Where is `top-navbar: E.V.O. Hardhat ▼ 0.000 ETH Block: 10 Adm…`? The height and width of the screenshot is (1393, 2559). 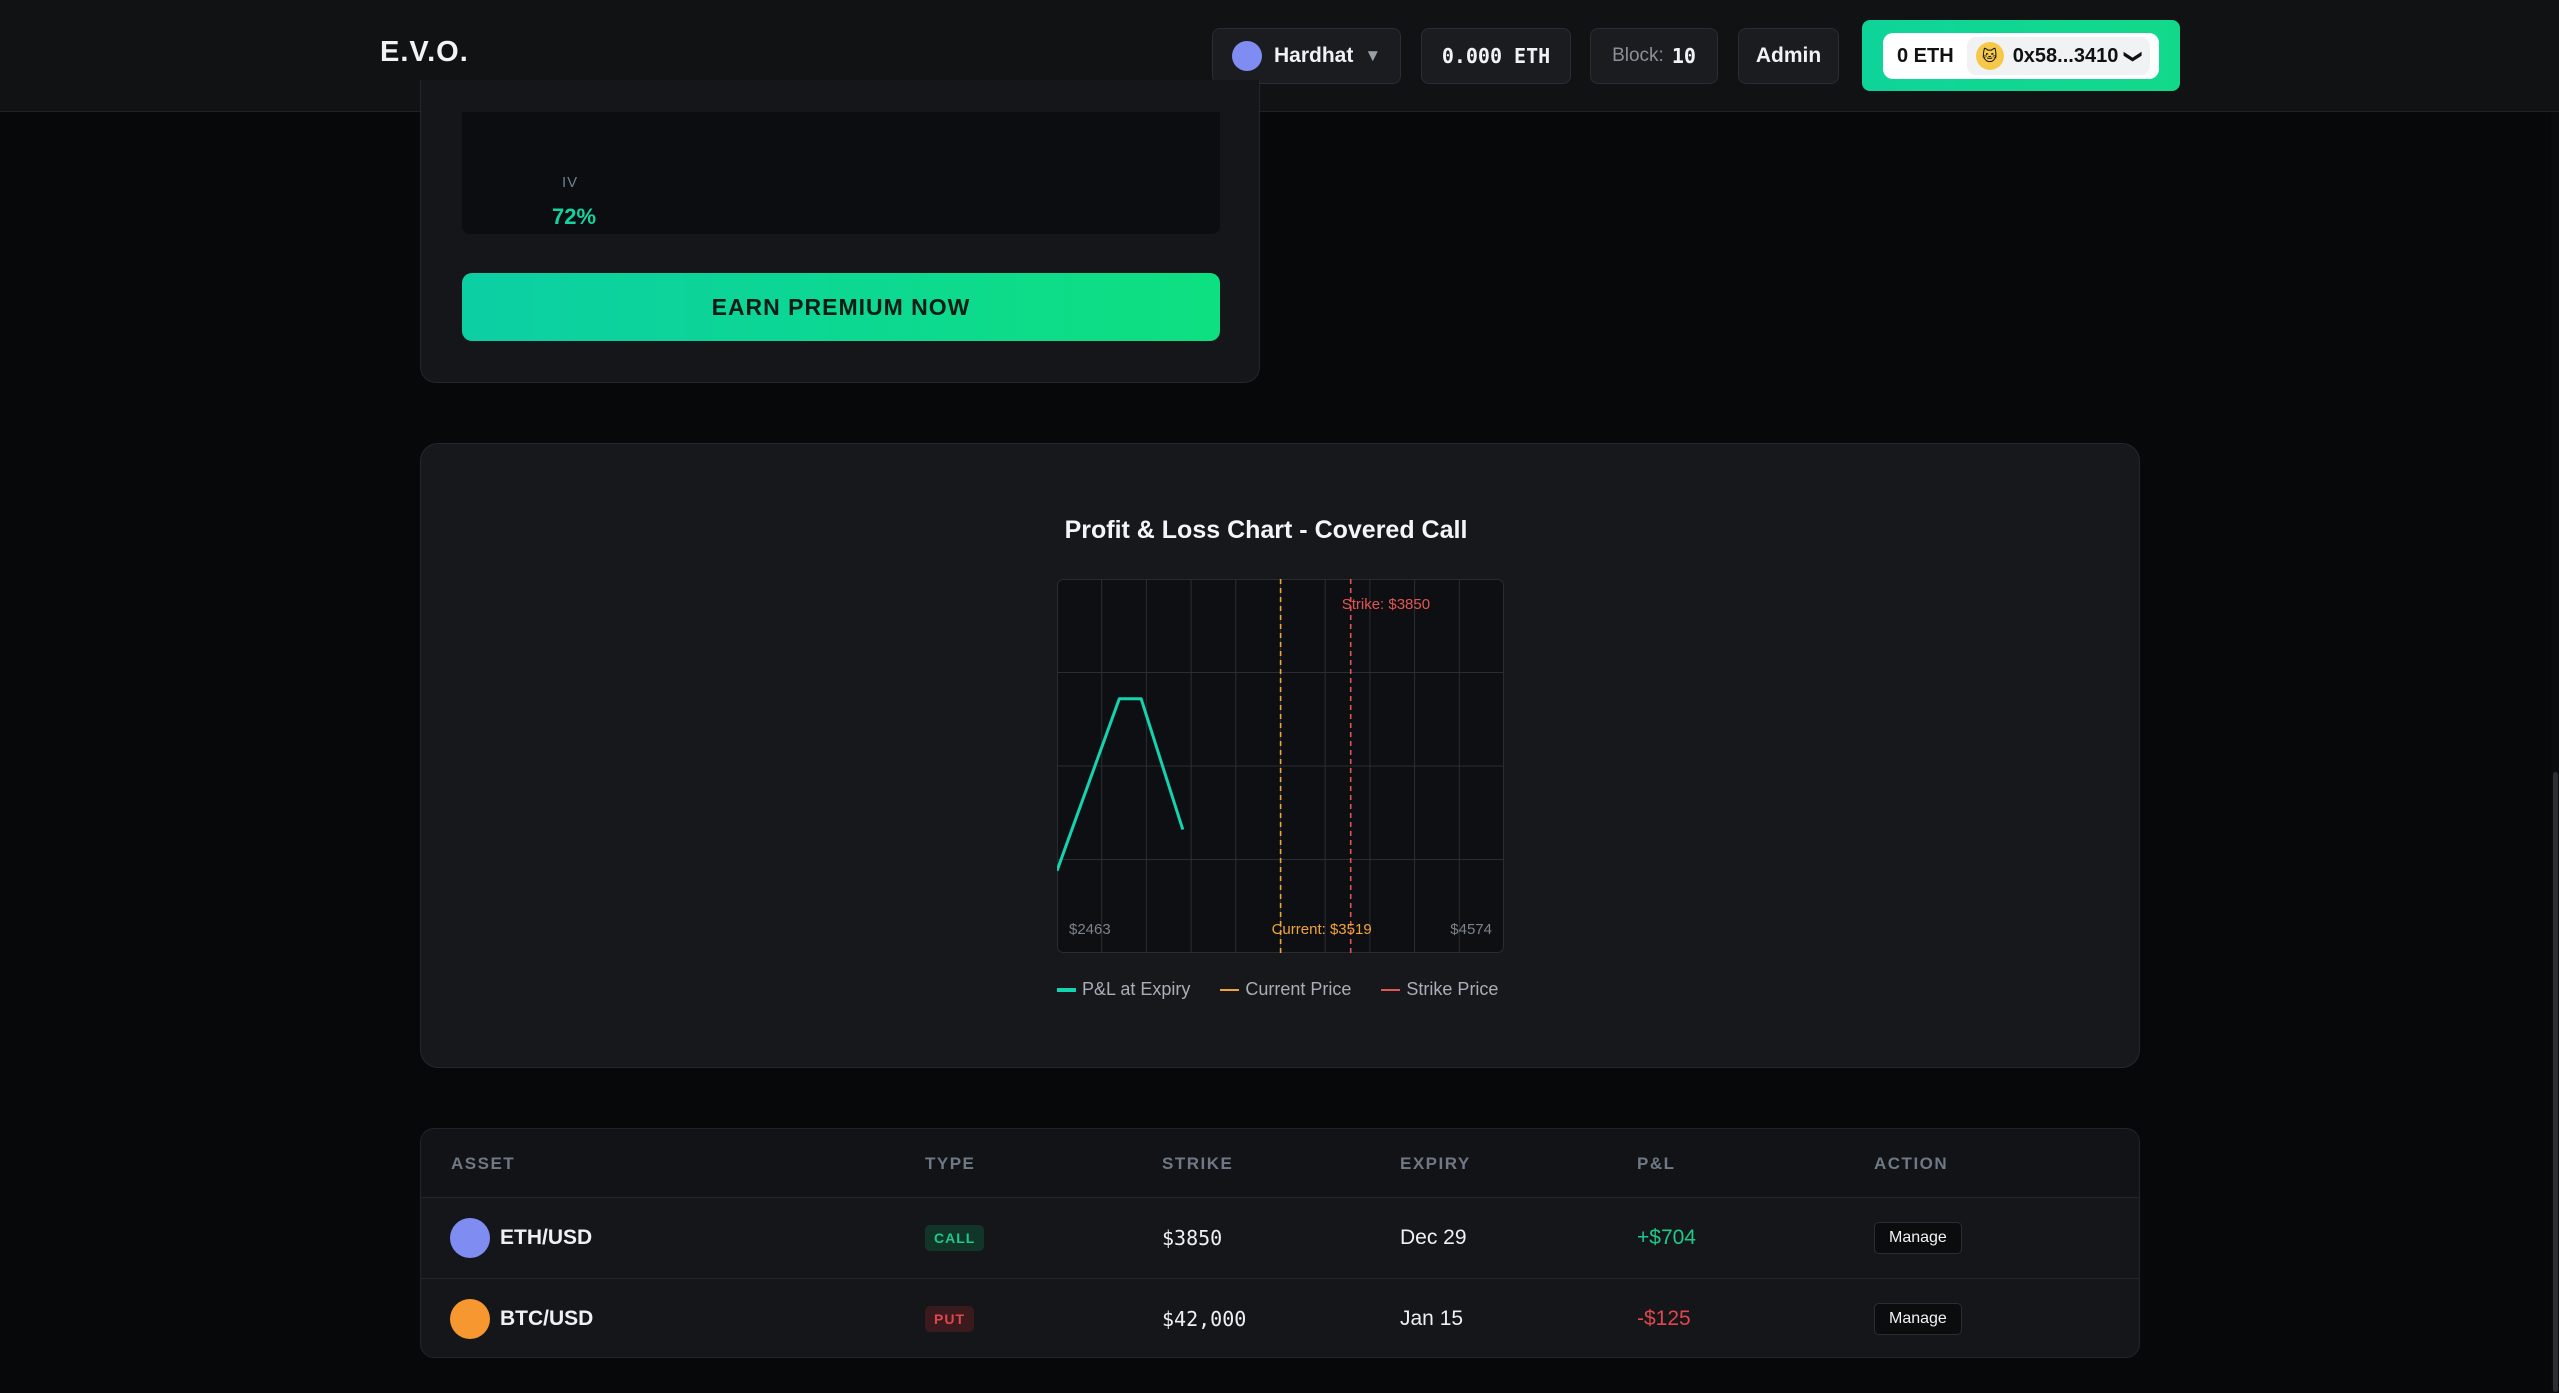 top-navbar: E.V.O. Hardhat ▼ 0.000 ETH Block: 10 Adm… is located at coordinates (1279, 56).